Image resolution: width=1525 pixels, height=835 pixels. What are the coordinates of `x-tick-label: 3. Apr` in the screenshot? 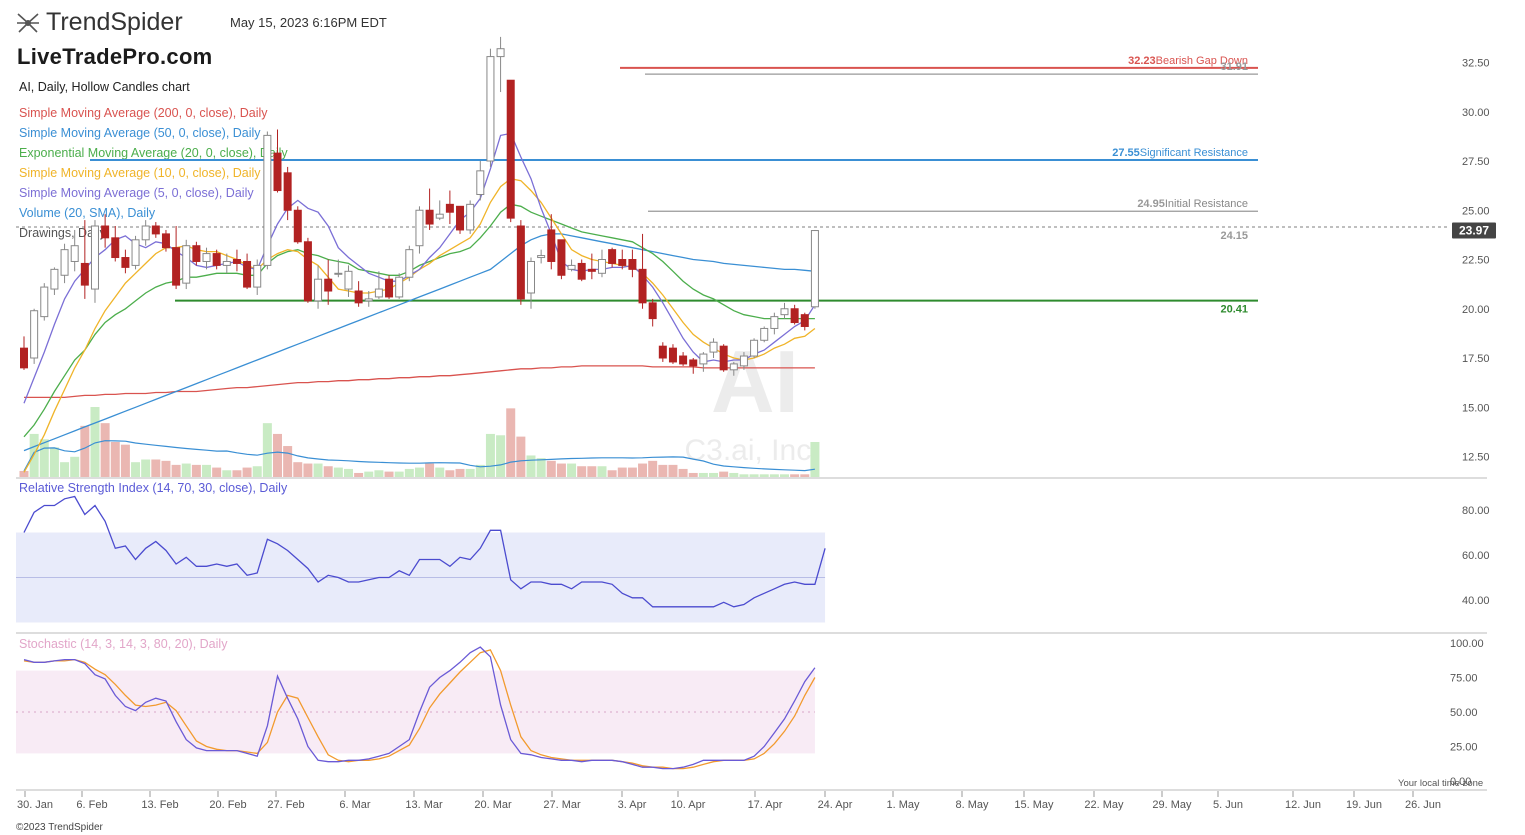 It's located at (632, 805).